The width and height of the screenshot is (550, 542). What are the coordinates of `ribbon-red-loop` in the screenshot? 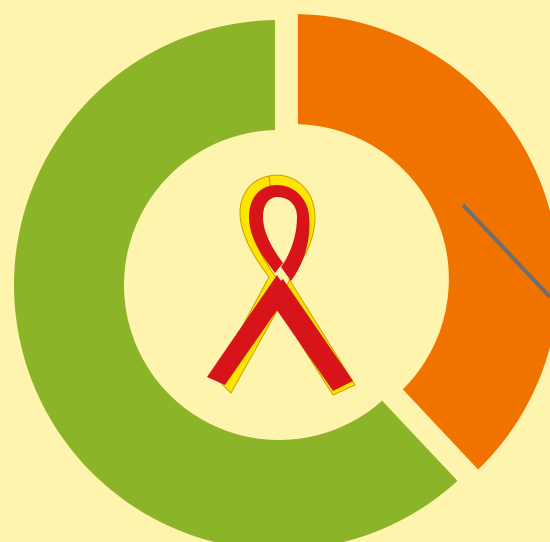 It's located at (279, 233).